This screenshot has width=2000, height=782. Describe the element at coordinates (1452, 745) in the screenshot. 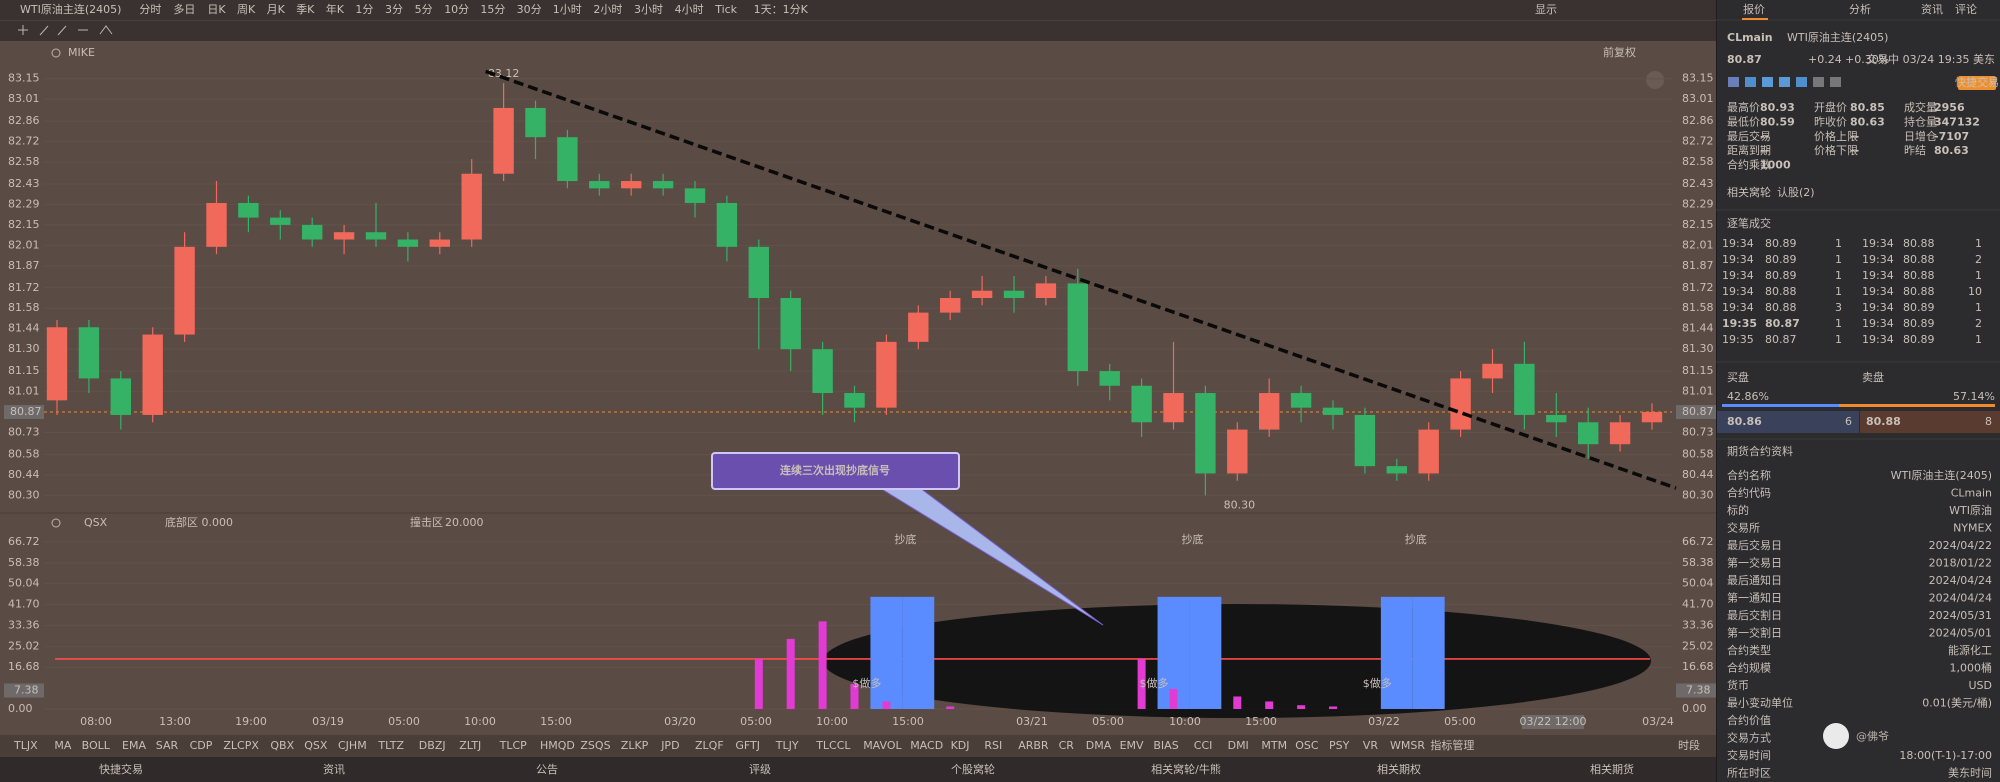

I see `indicator-tab: 指标管理` at that location.